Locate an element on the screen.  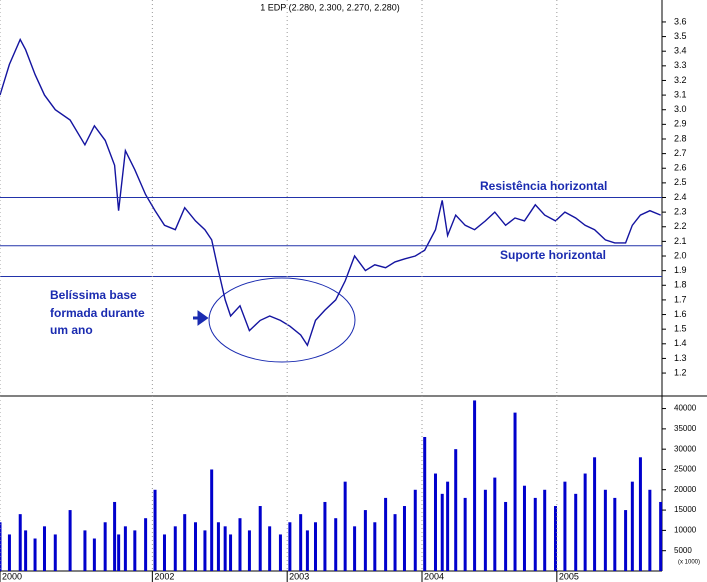
y-tick-label: 3.4 is located at coordinates (680, 51).